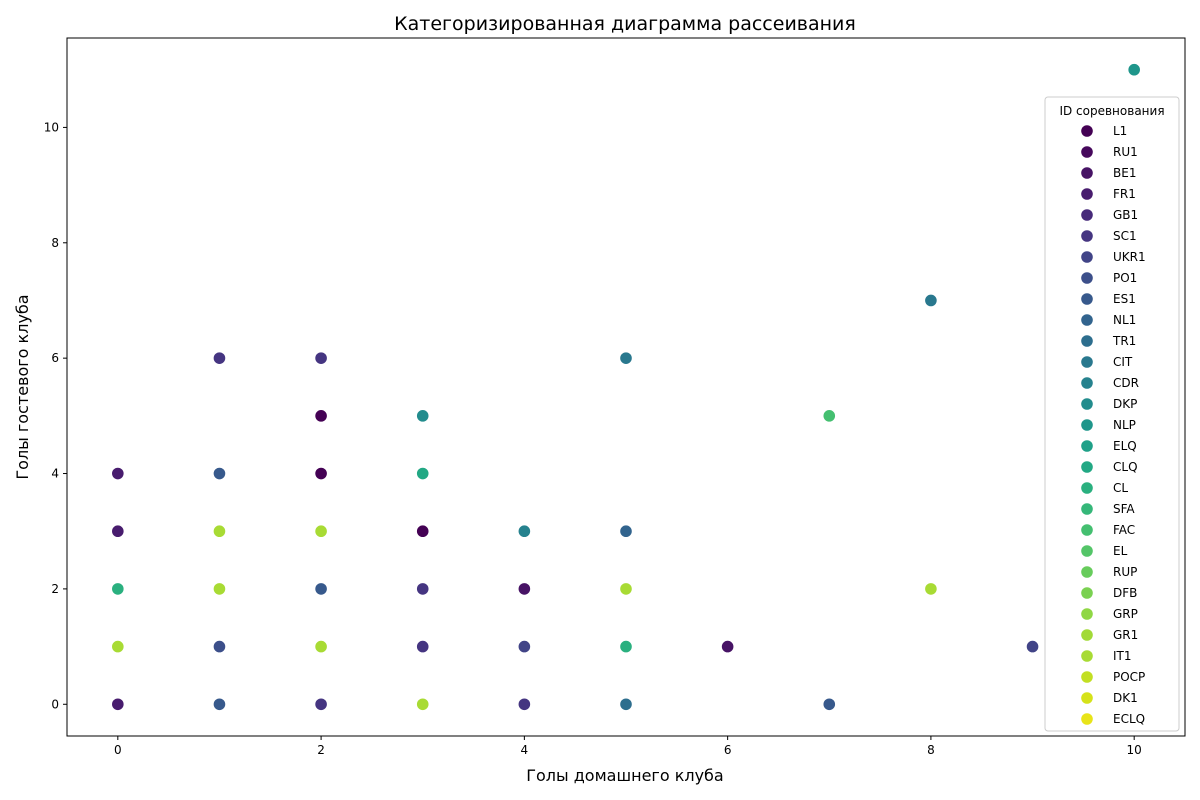 The width and height of the screenshot is (1200, 800). What do you see at coordinates (1106, 656) in the screenshot?
I see `legend-item: IT1` at bounding box center [1106, 656].